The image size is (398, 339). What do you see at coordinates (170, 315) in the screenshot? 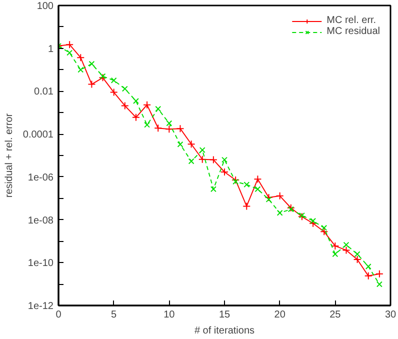
I see `x-tick-label: 10` at bounding box center [170, 315].